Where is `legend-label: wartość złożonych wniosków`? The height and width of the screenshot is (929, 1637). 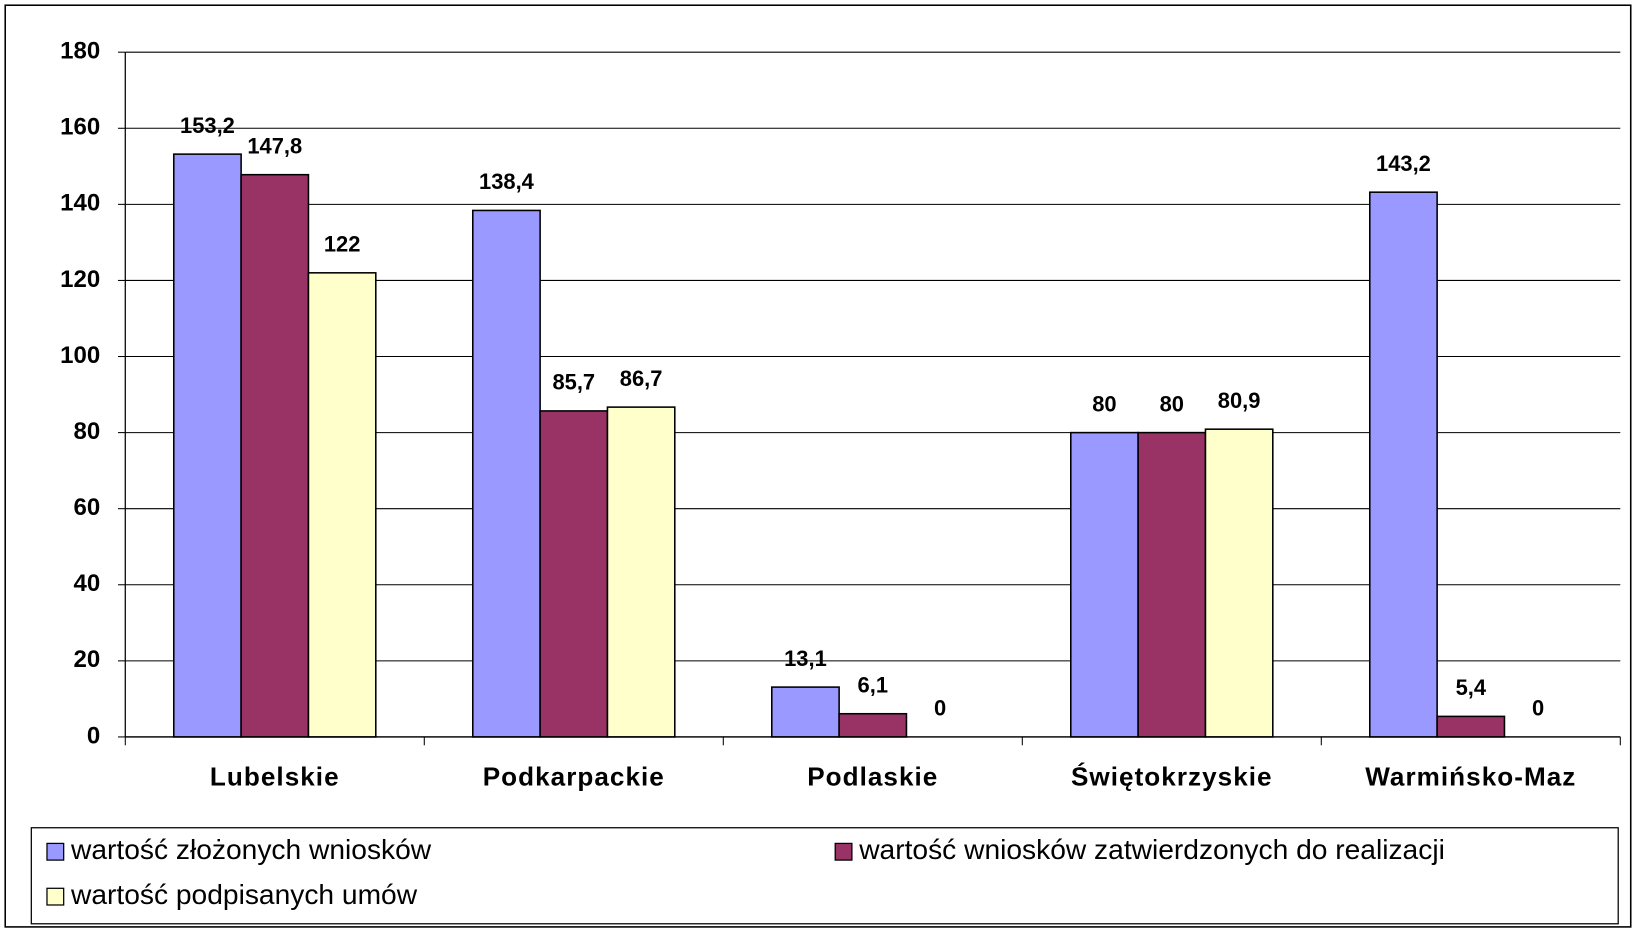
legend-label: wartość złożonych wniosków is located at coordinates (251, 849).